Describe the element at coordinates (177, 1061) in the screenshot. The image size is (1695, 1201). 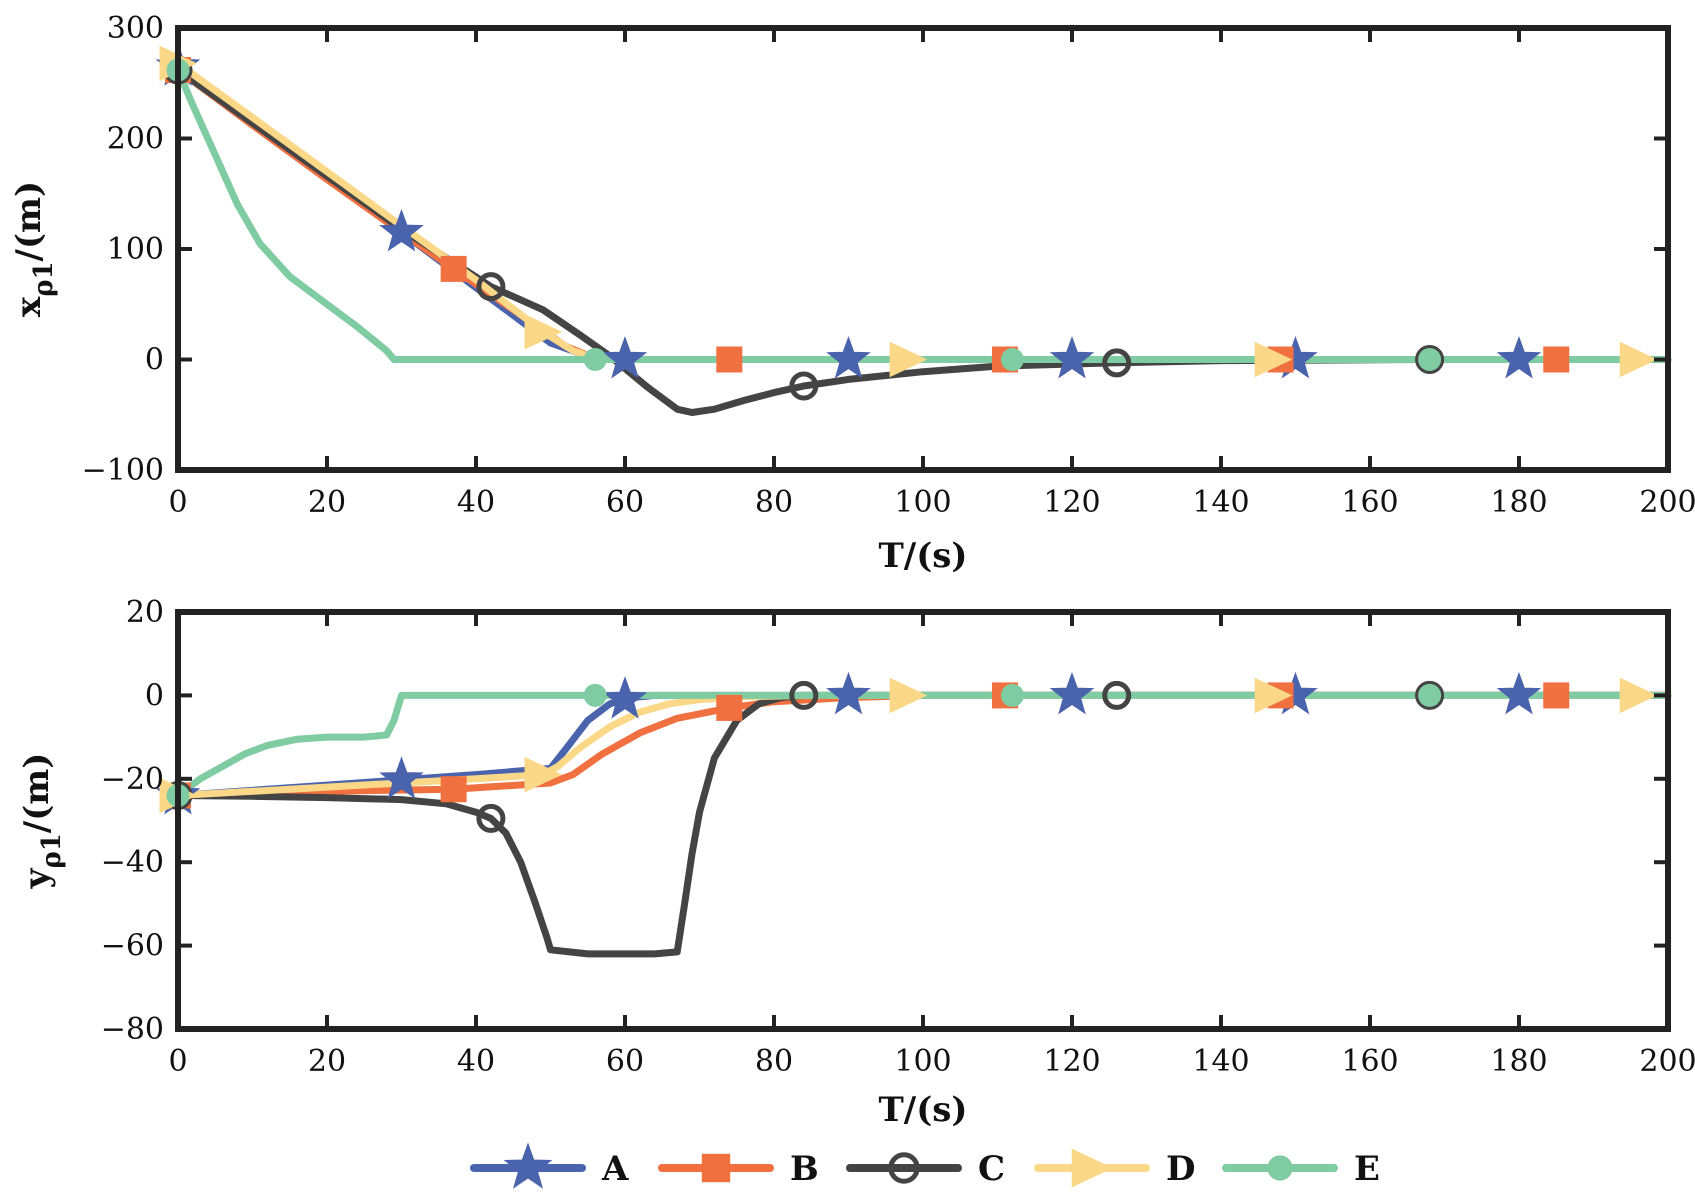
I see `y-xtick-label: 0` at that location.